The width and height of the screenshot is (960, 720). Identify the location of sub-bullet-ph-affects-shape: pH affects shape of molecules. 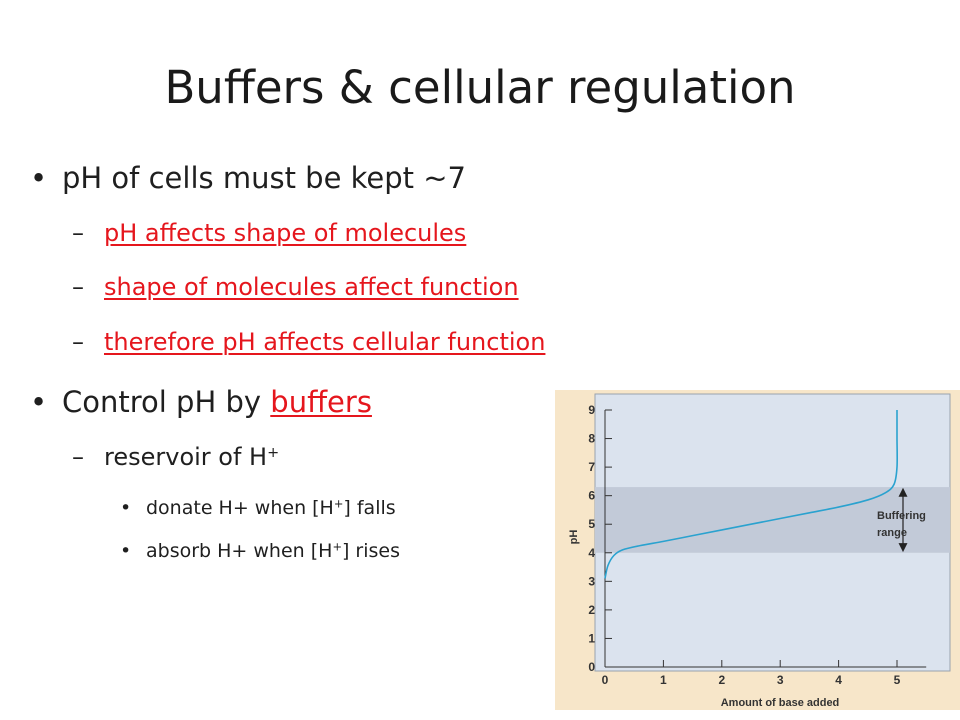
(285, 233).